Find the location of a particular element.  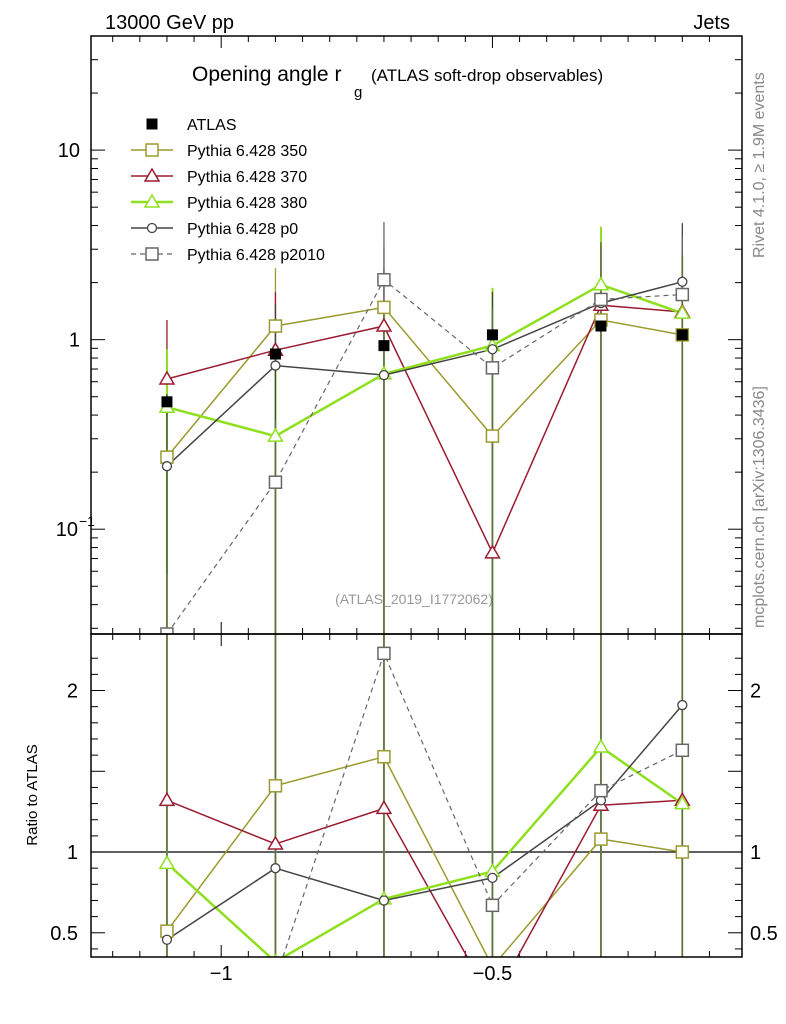

analysis-watermark: (ATLAS_2019_I1772062) is located at coordinates (414, 599).